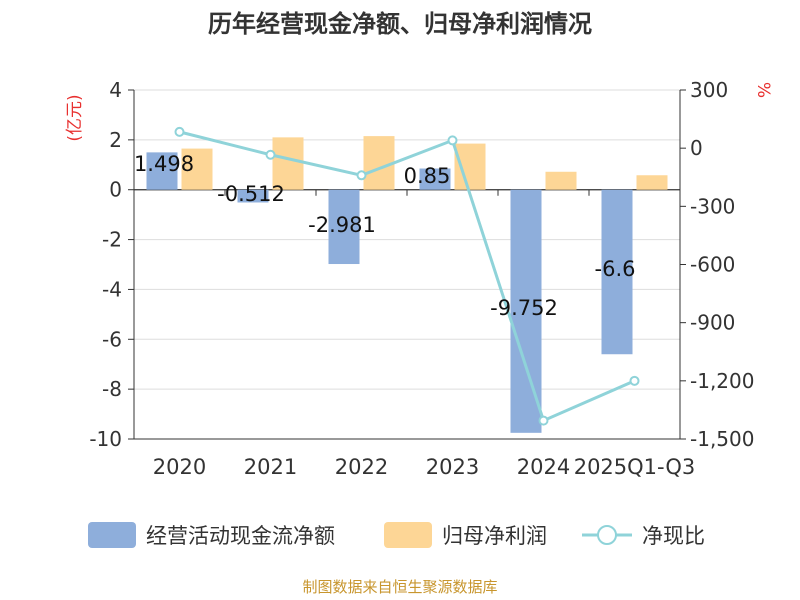  What do you see at coordinates (400, 24) in the screenshot?
I see `chart-title: 历年经营现金净额、归母净利润情况` at bounding box center [400, 24].